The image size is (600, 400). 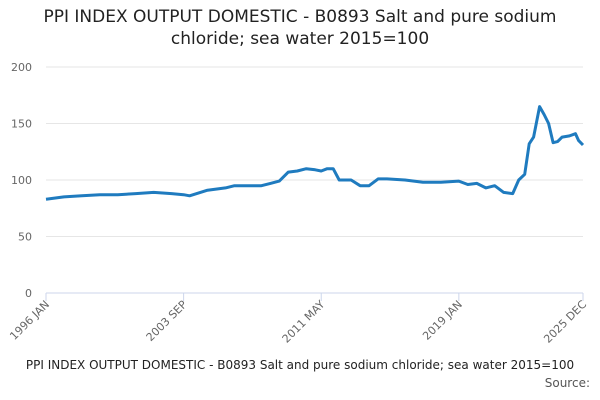 I want to click on x-tick-label: 2011 MAY, so click(x=304, y=322).